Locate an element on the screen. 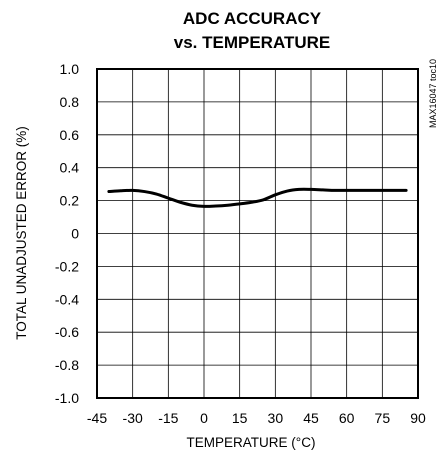 The image size is (447, 458). series-layer is located at coordinates (257, 197).